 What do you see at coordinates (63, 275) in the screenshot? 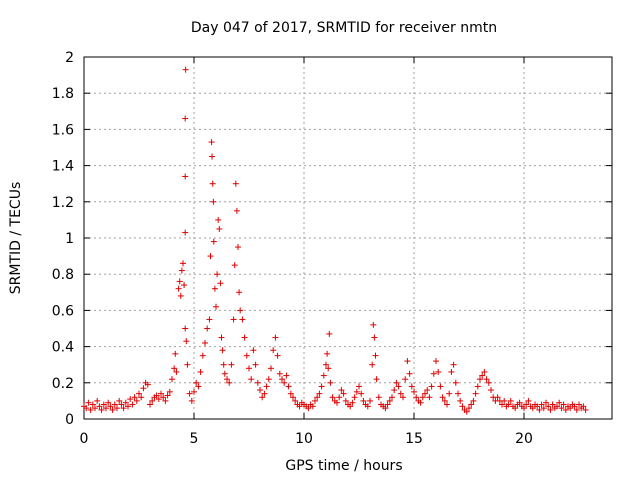
I see `y-tick-label: 0.8` at bounding box center [63, 275].